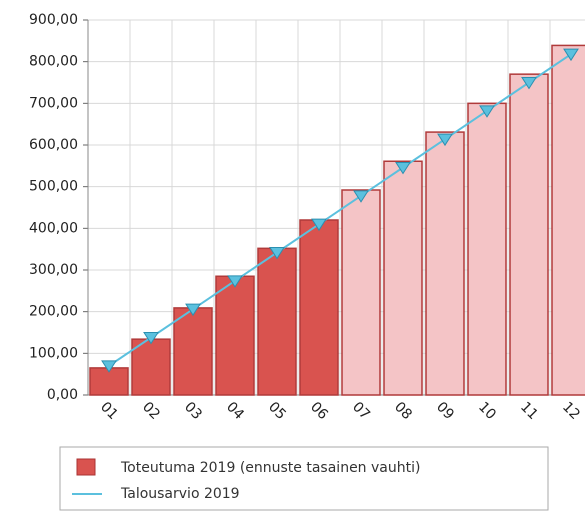  I want to click on legend-label: Toteutuma 2019 (ennuste tasainen vauhti), so click(270, 468).